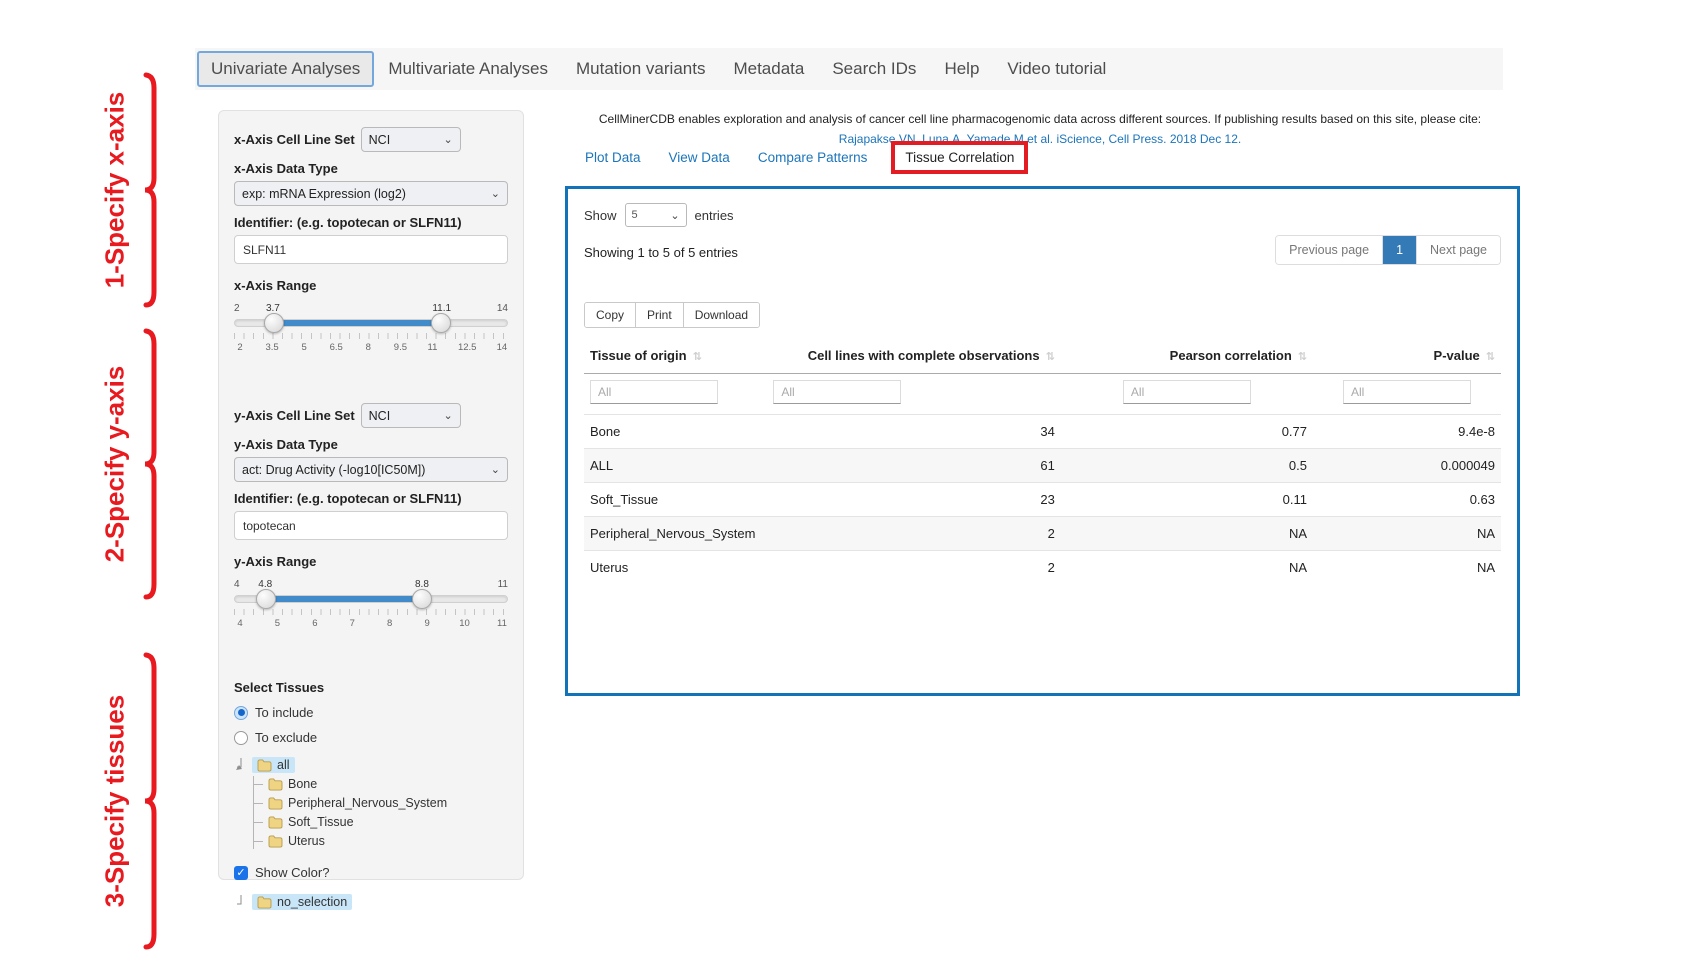 This screenshot has height=956, width=1700. I want to click on cell-tissue: ALL, so click(676, 465).